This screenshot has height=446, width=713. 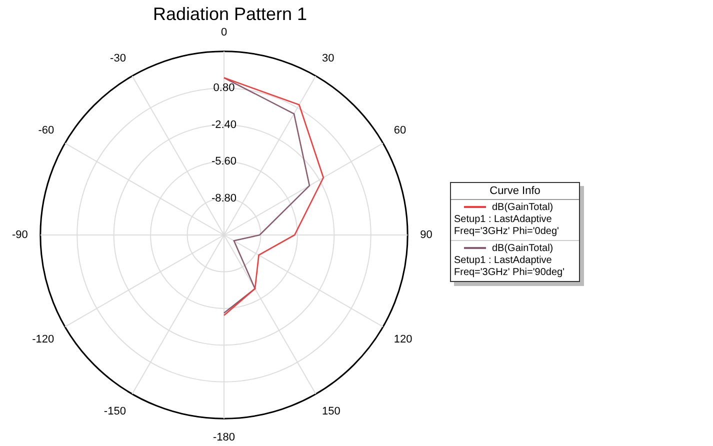 I want to click on spoke-label: 90, so click(x=426, y=235).